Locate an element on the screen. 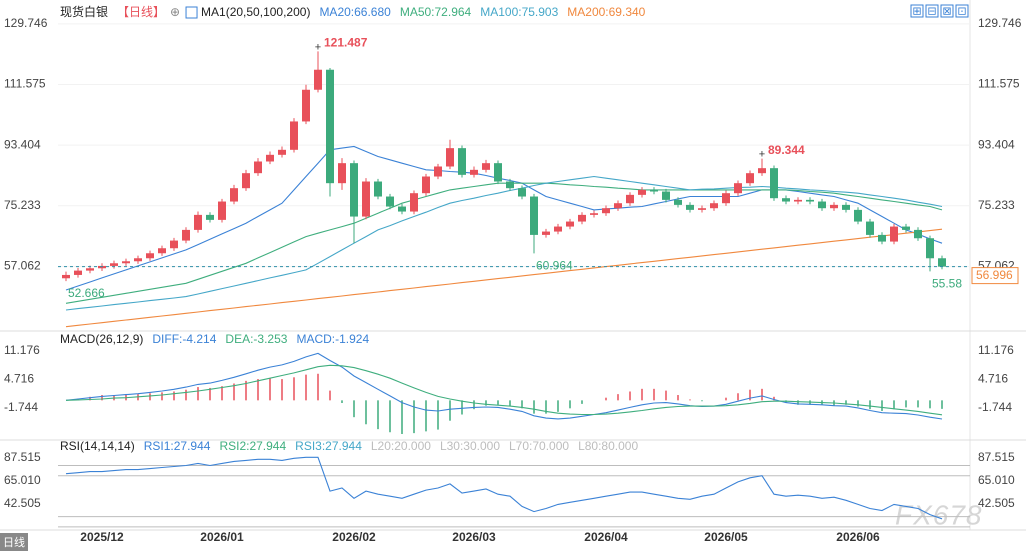  y-tick-label-right: 42.505 is located at coordinates (996, 503).